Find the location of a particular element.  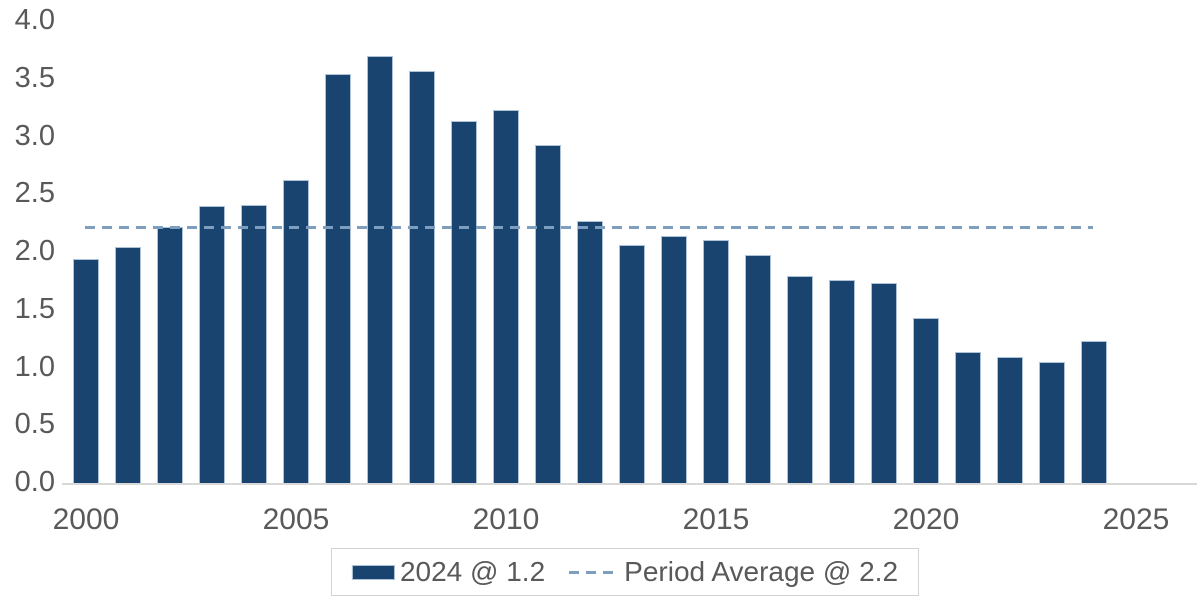

average-line-label: Period Average @ 2.2 is located at coordinates (761, 571).